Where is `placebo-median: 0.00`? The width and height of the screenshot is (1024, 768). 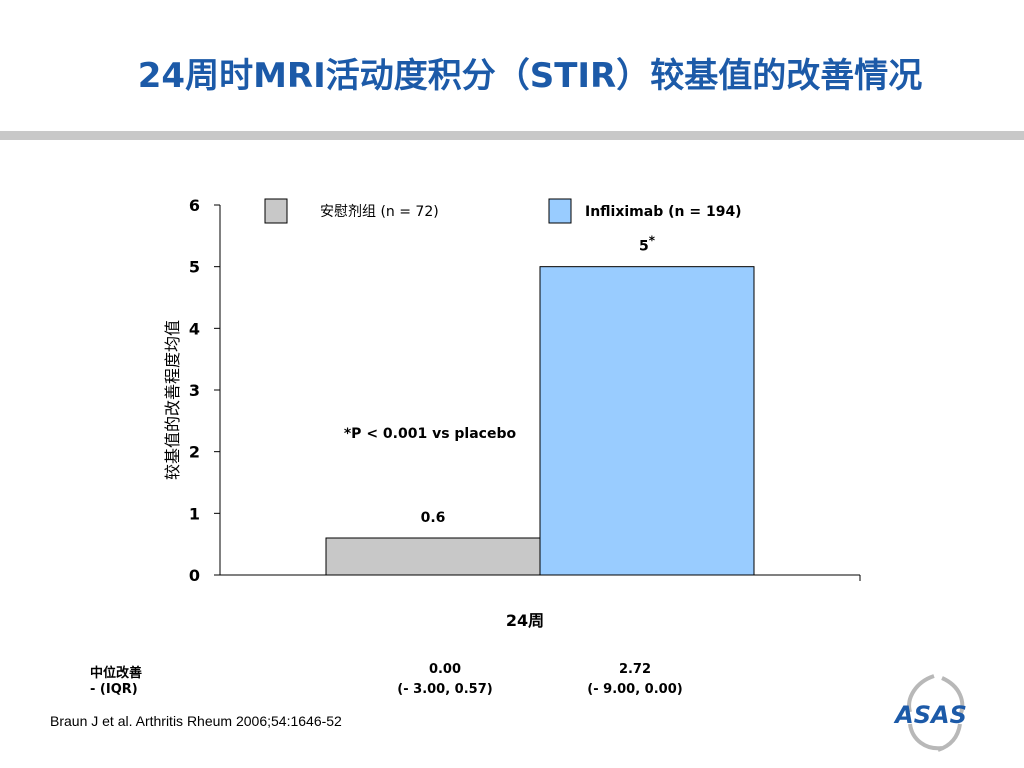
placebo-median: 0.00 is located at coordinates (445, 669).